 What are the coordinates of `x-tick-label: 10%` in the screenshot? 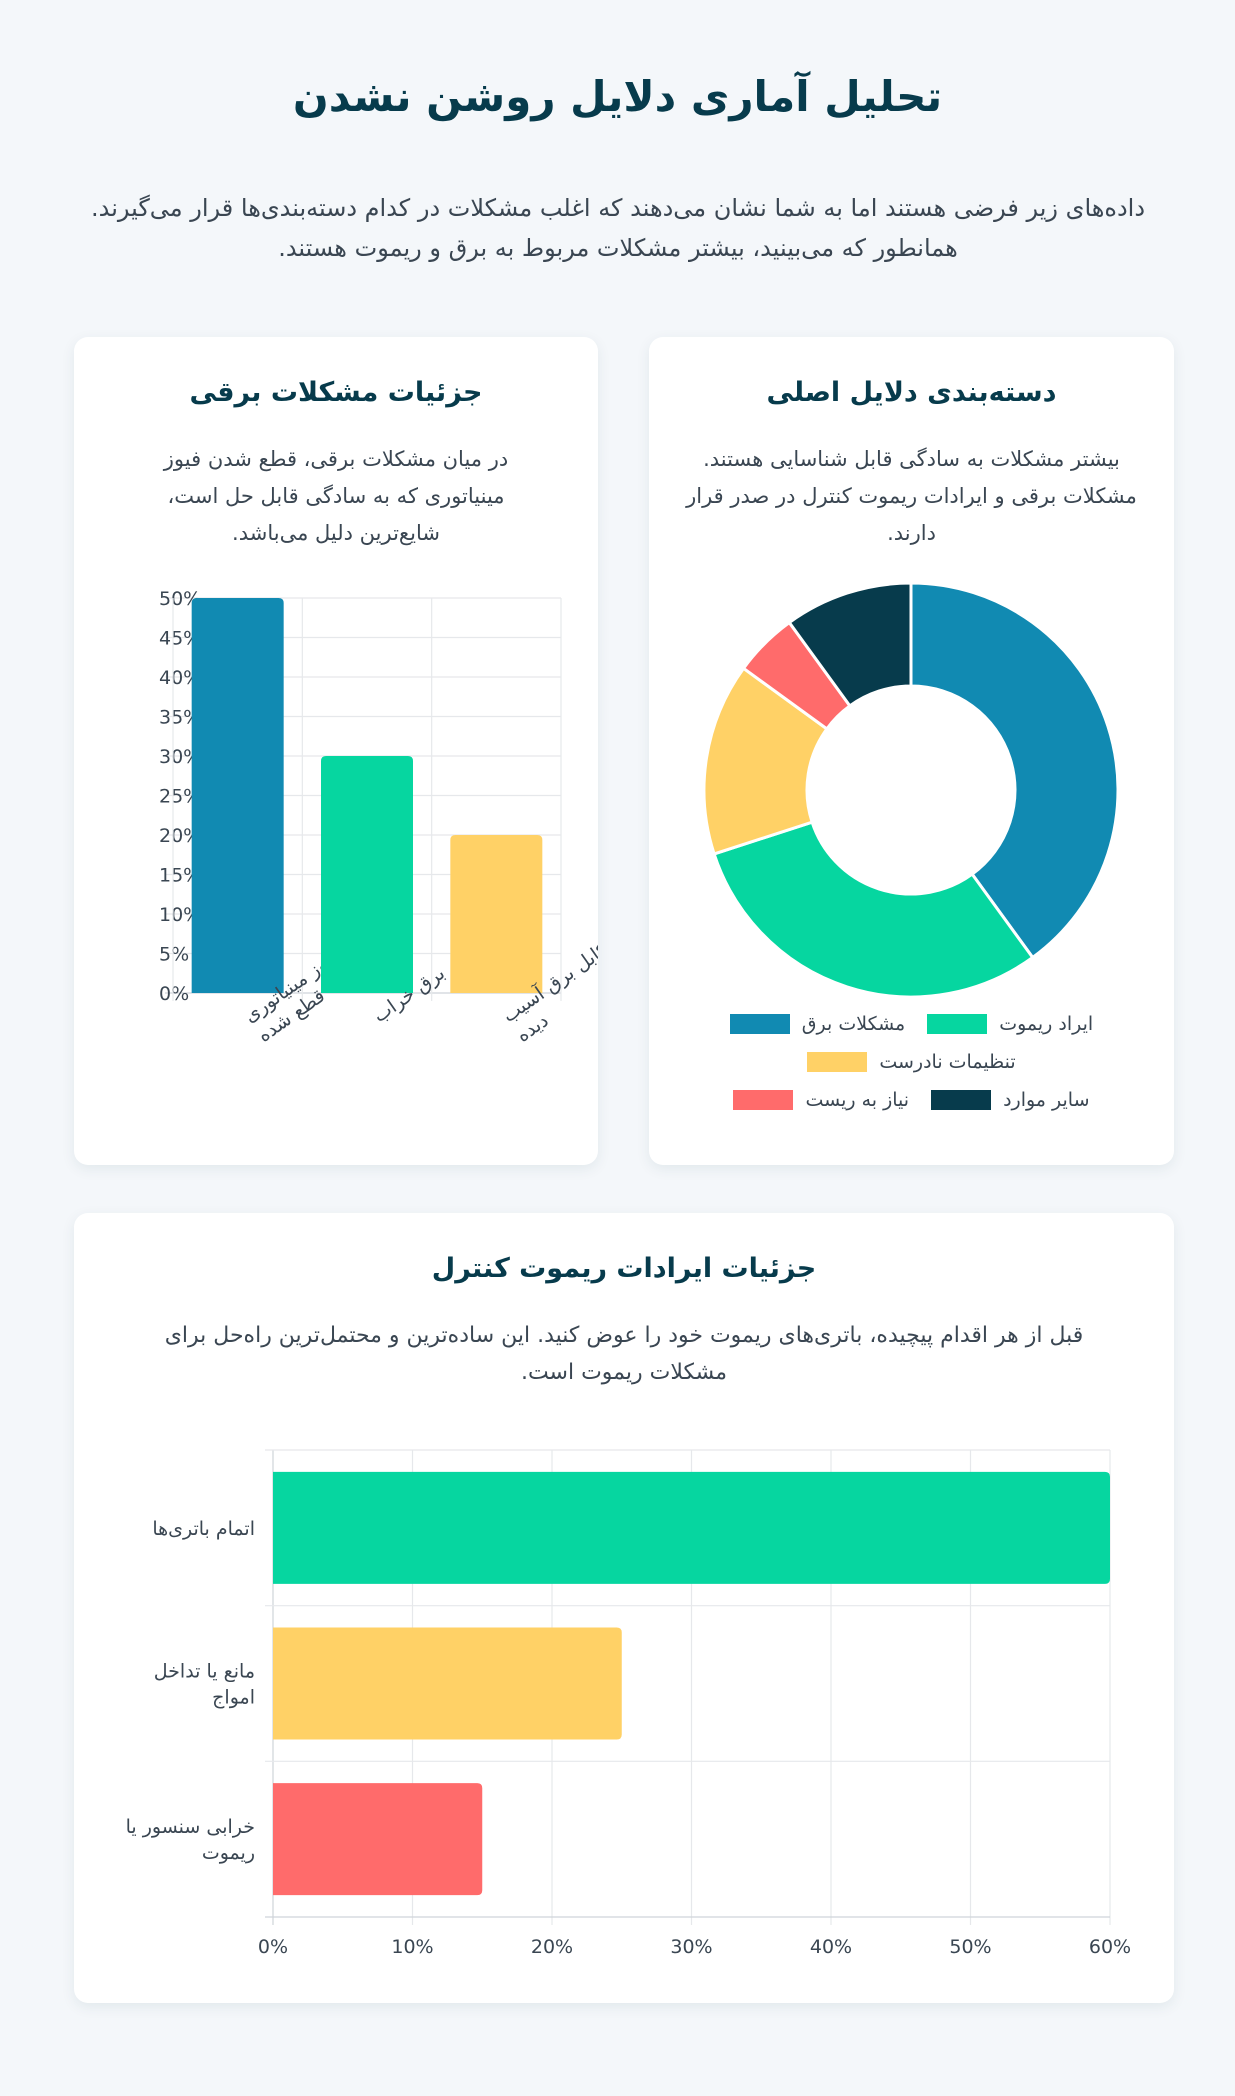 It's located at (412, 1947).